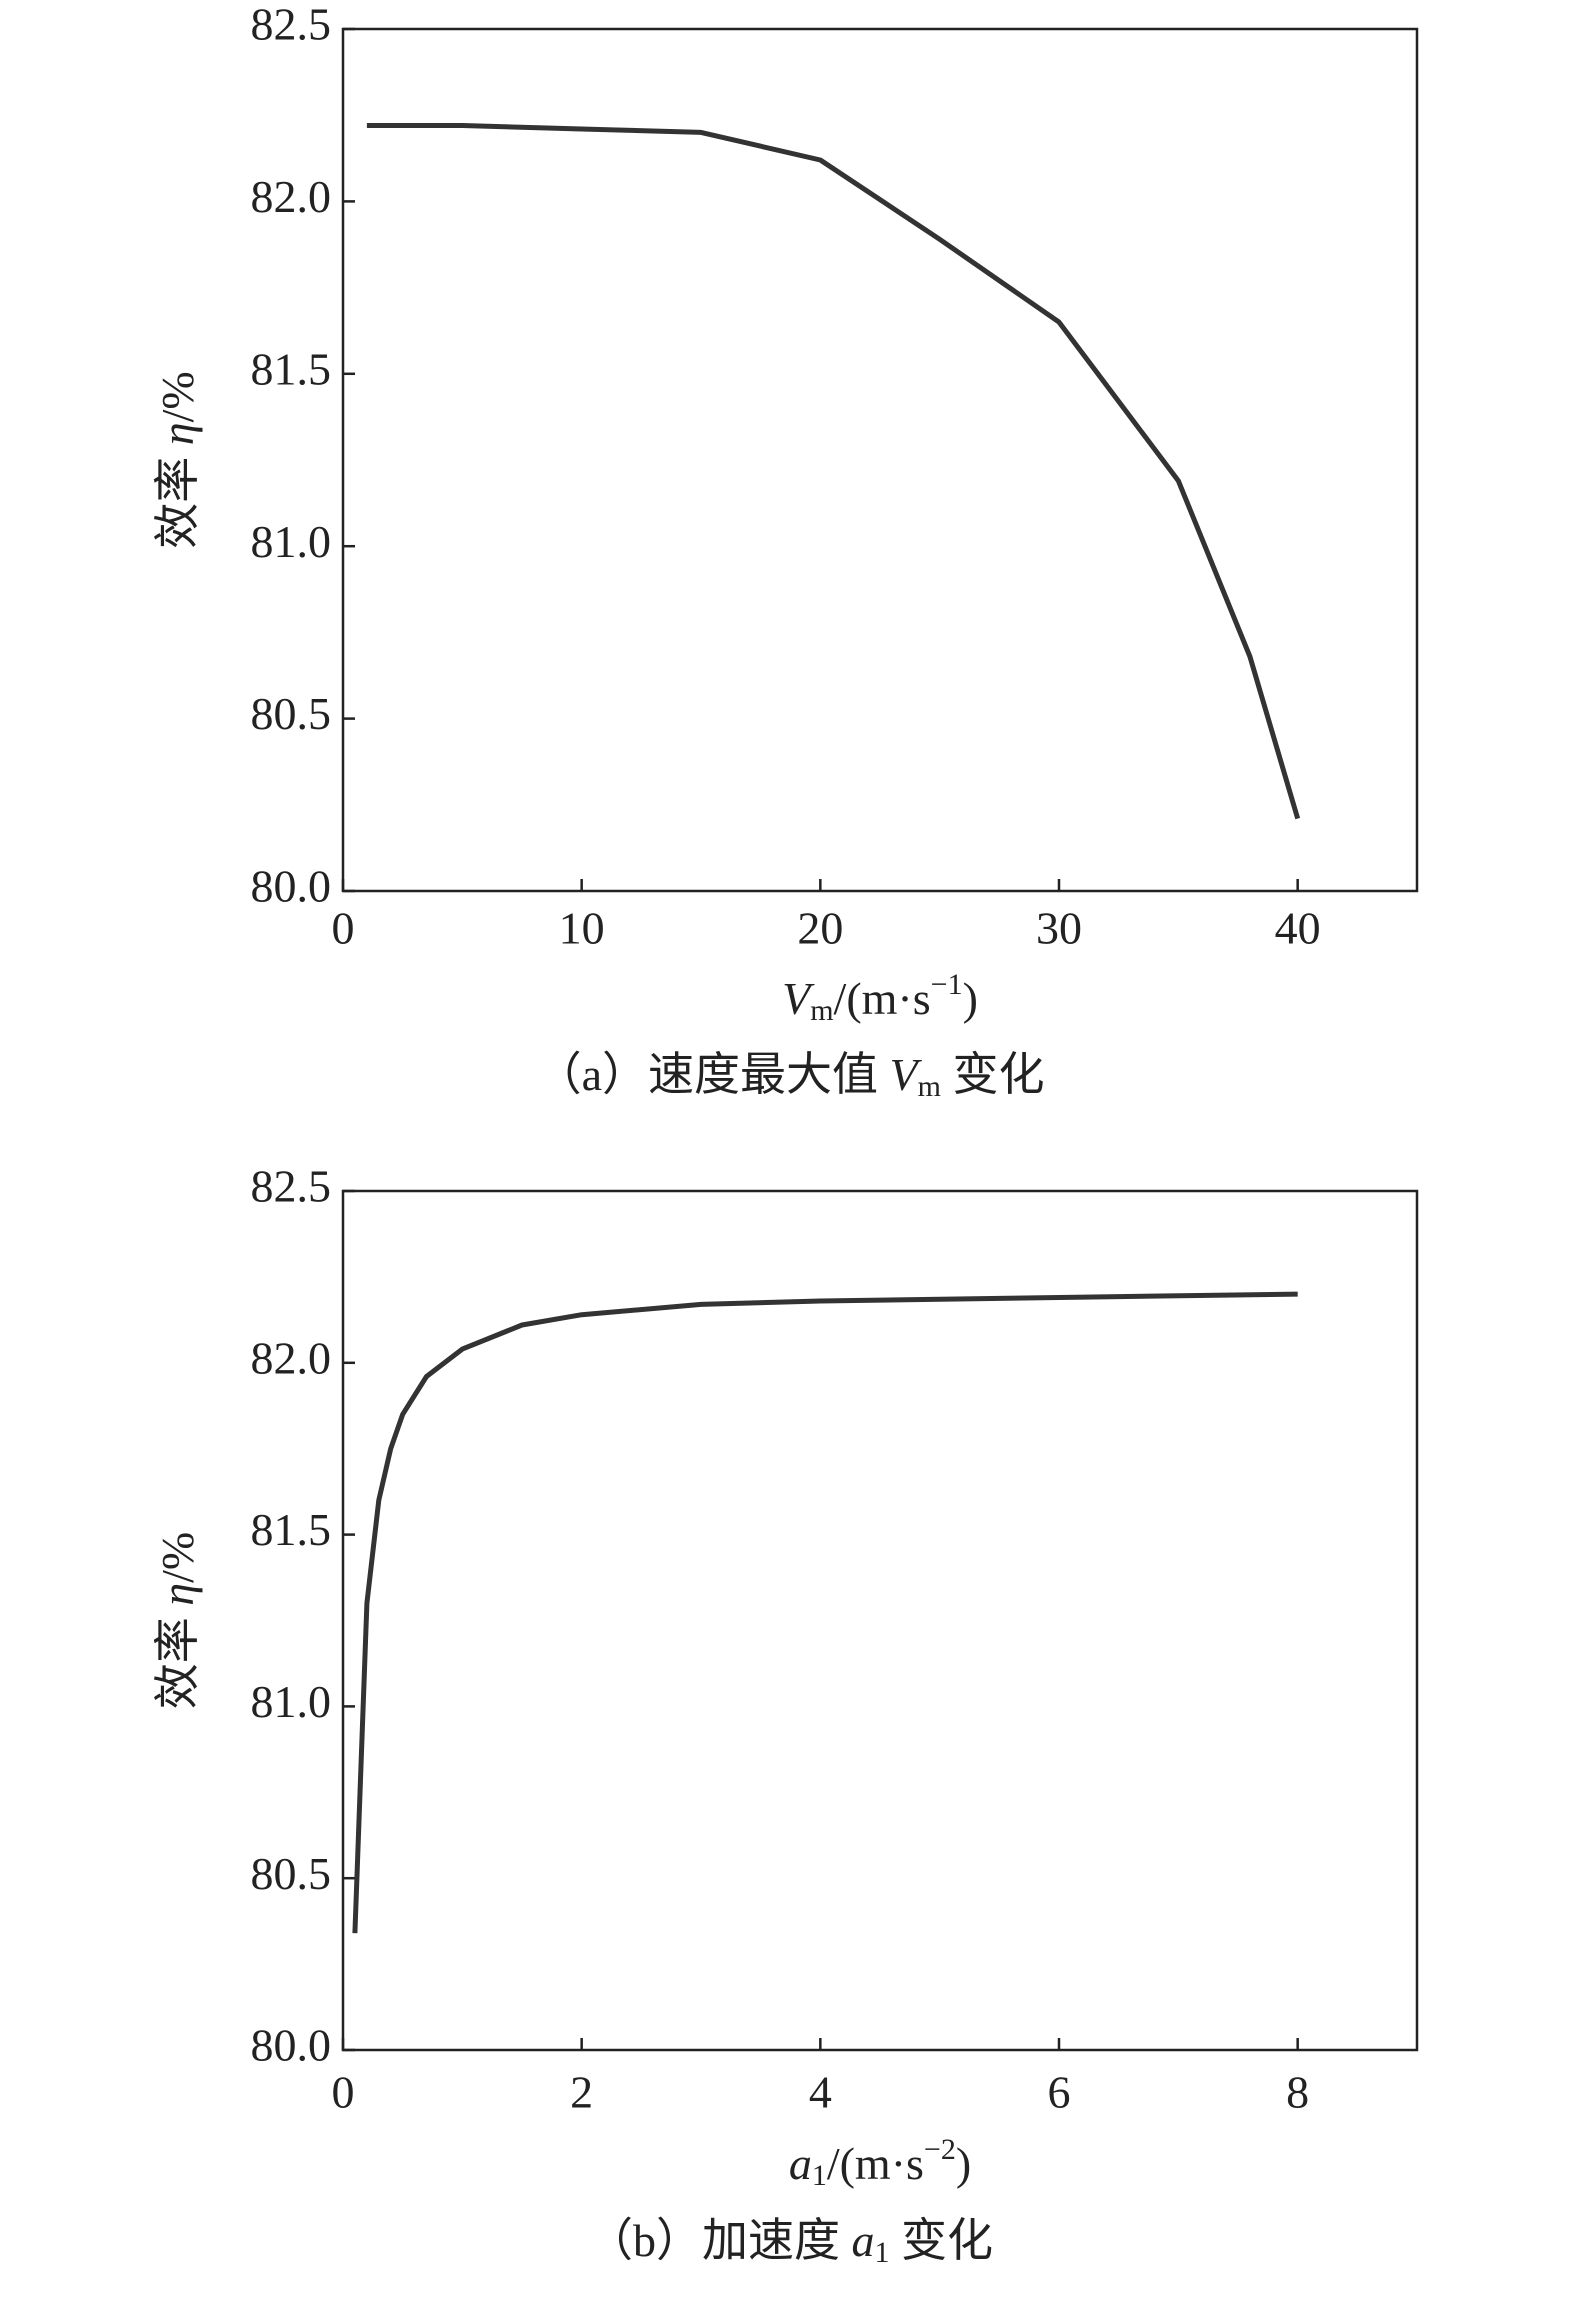 This screenshot has height=2301, width=1575. What do you see at coordinates (819, 2175) in the screenshot?
I see `x-axis-label-part: 1` at bounding box center [819, 2175].